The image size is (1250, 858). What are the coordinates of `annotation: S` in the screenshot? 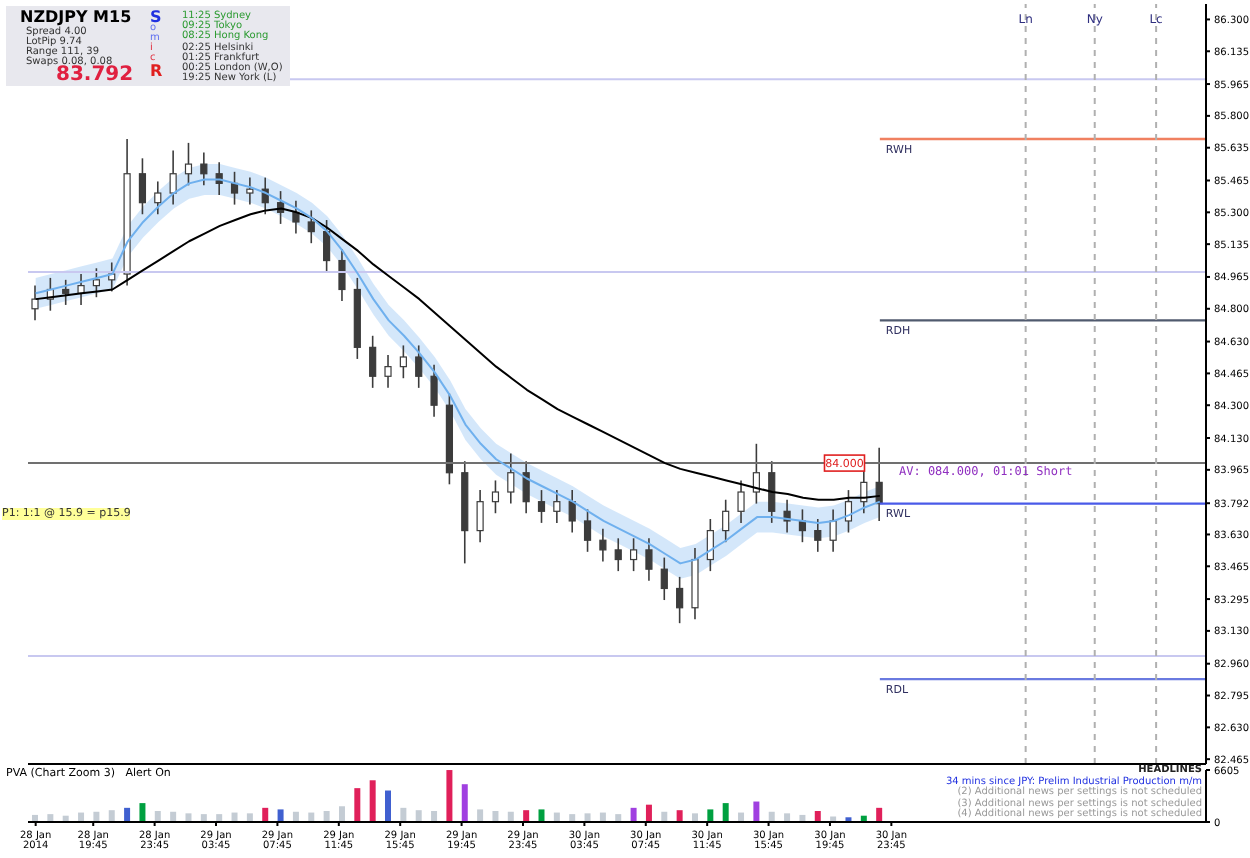 It's located at (156, 17).